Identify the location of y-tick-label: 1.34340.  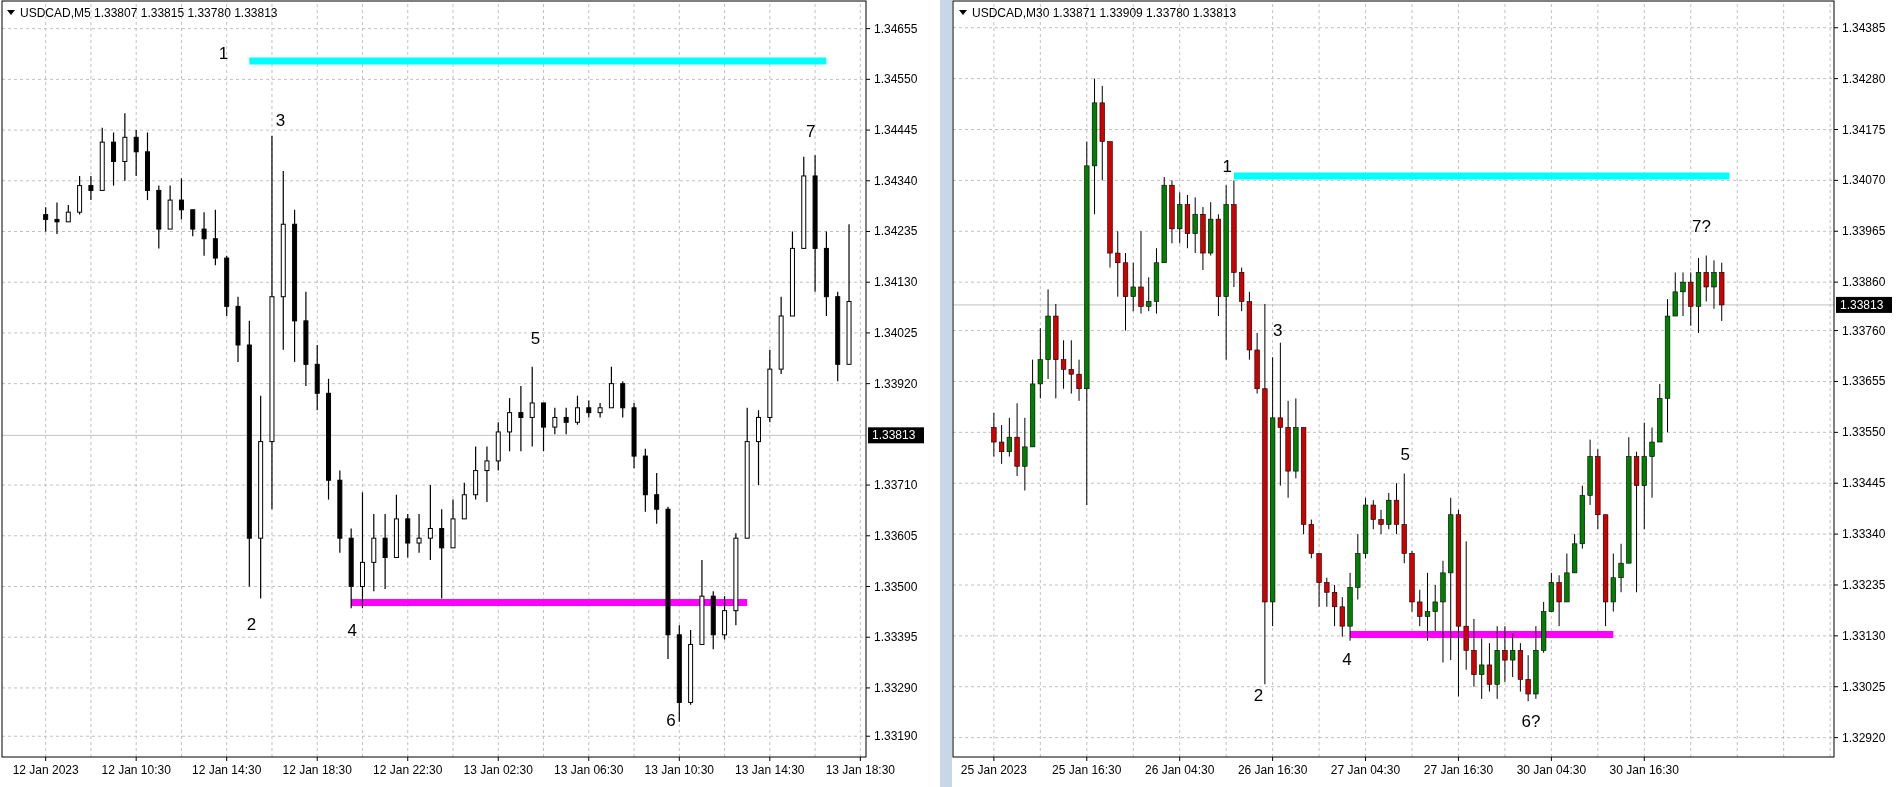
(896, 180).